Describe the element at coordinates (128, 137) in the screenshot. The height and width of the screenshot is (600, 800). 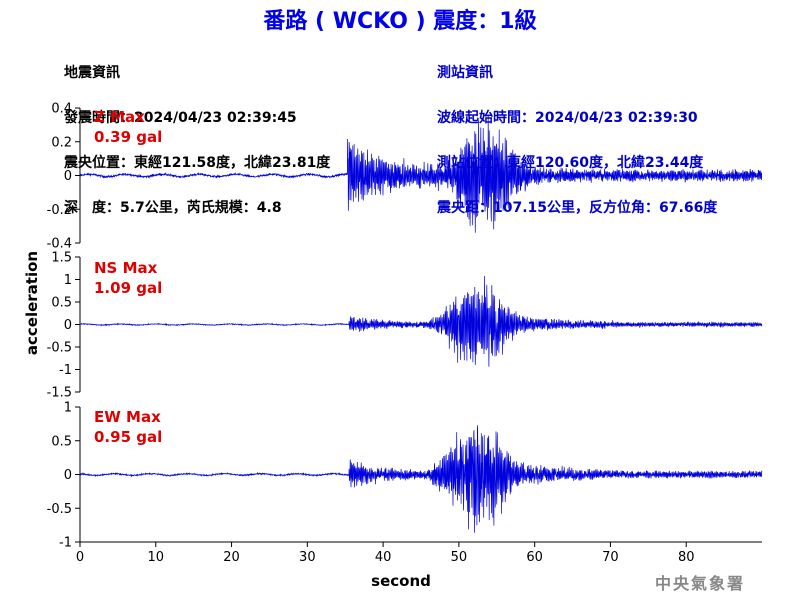
I see `z-max-value: 0.39 gal` at that location.